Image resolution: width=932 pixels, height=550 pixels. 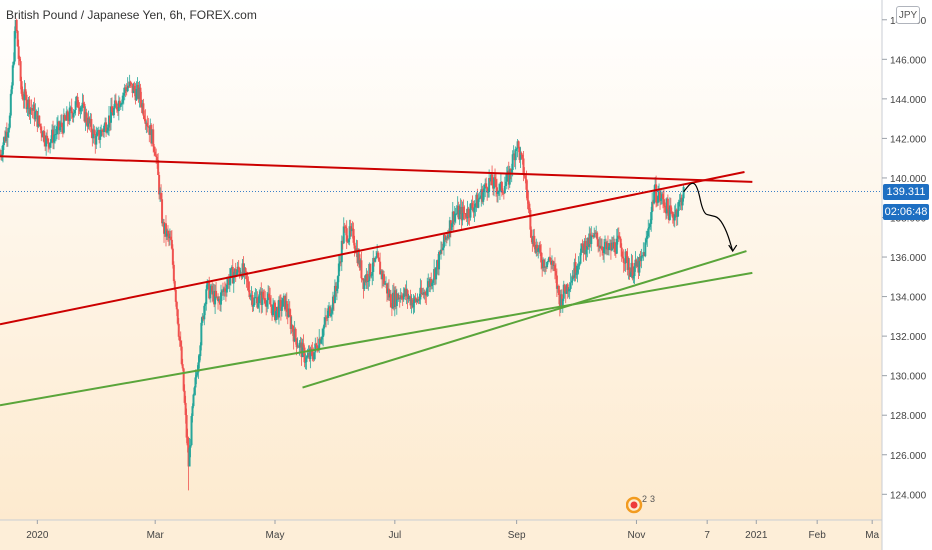 What do you see at coordinates (376, 169) in the screenshot?
I see `resistance-line` at bounding box center [376, 169].